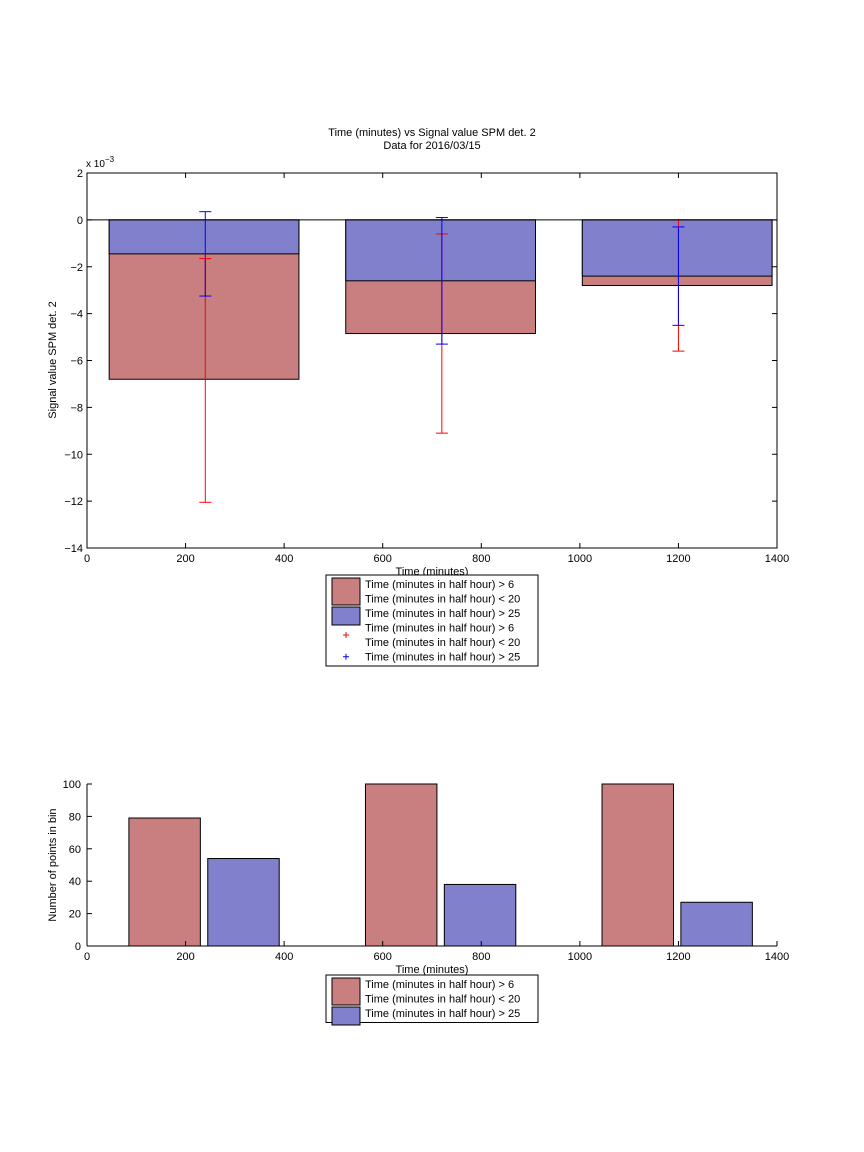 The image size is (864, 1152). Describe the element at coordinates (75, 817) in the screenshot. I see `chart2-ytick-label: 80` at that location.